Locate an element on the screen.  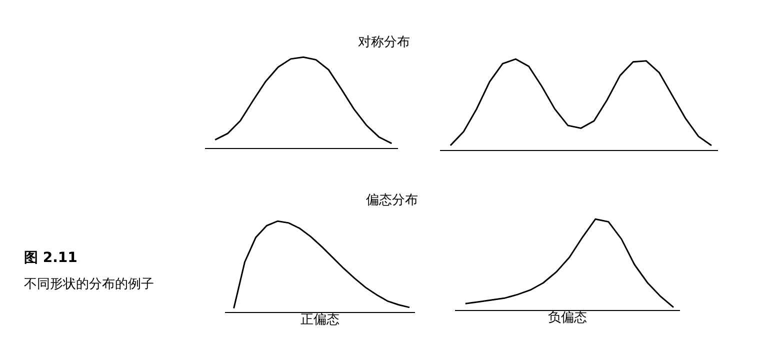
text: 不同形状的分布的例子 is located at coordinates (89, 284).